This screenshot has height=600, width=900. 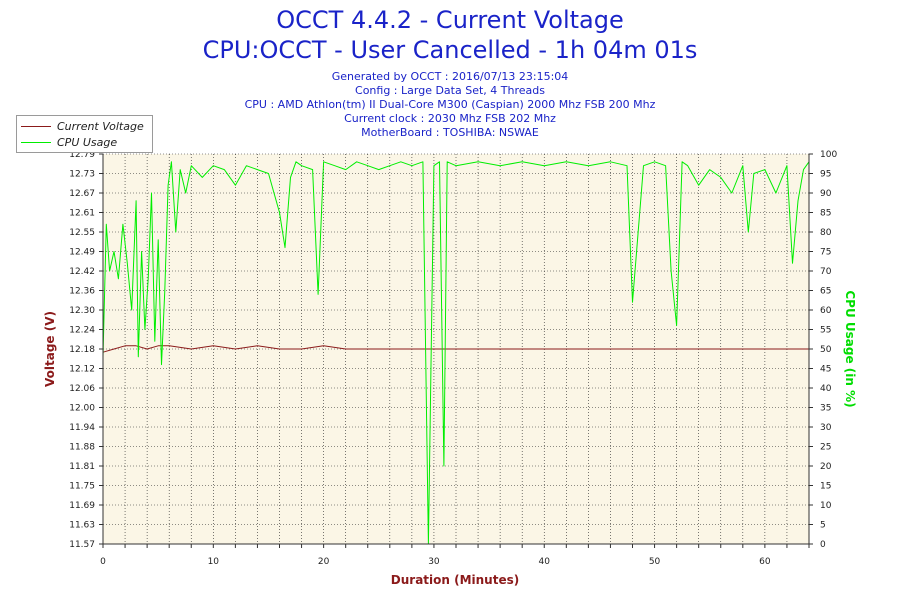 I want to click on y-tick-label: 12.30, so click(x=82, y=311).